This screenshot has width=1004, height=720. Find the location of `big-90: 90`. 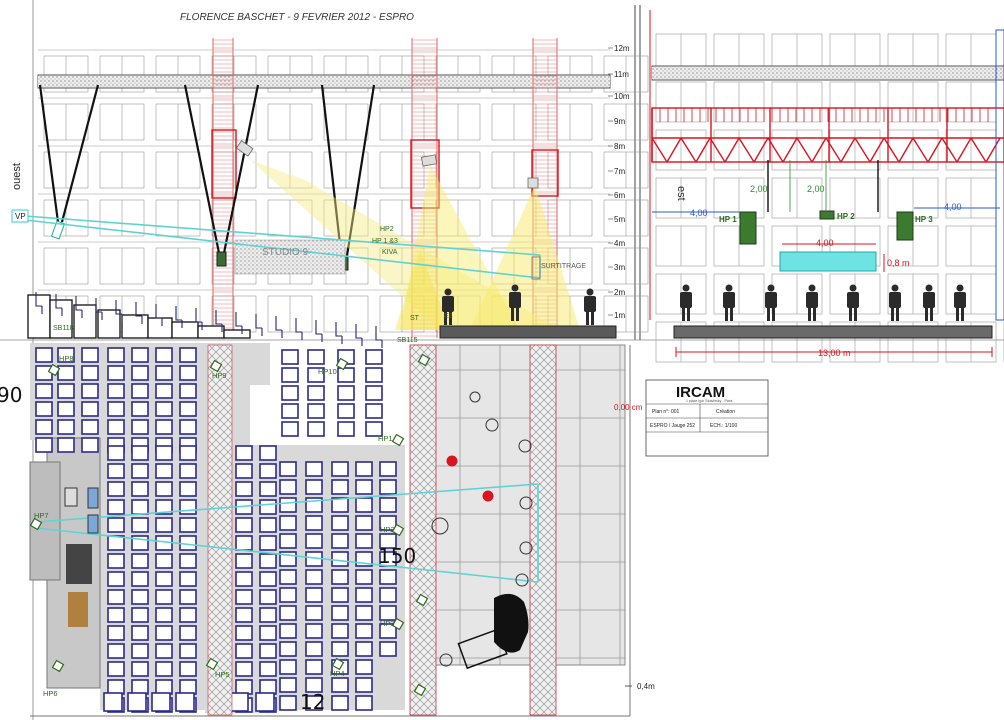

big-90: 90 is located at coordinates (11, 395).